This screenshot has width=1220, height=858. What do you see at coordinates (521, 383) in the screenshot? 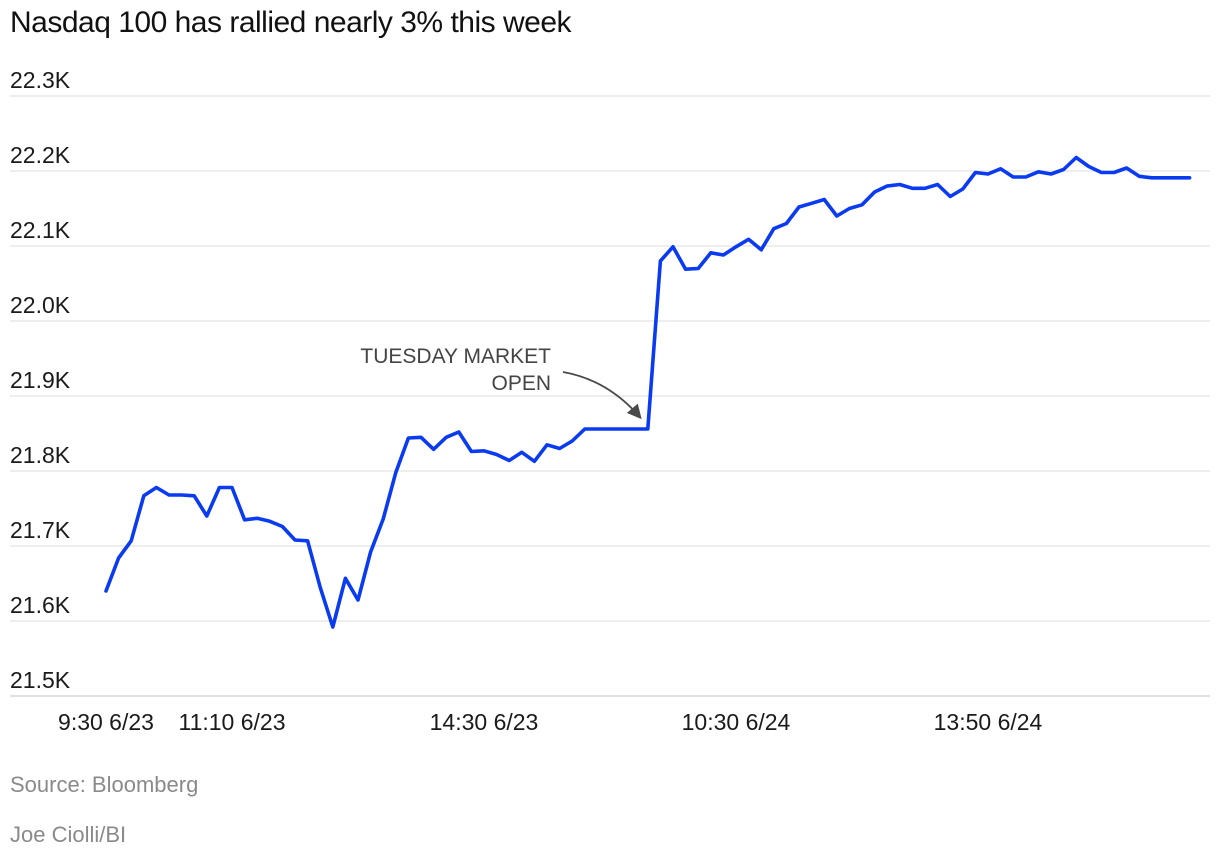
I see `annotation-line-2: OPEN` at bounding box center [521, 383].